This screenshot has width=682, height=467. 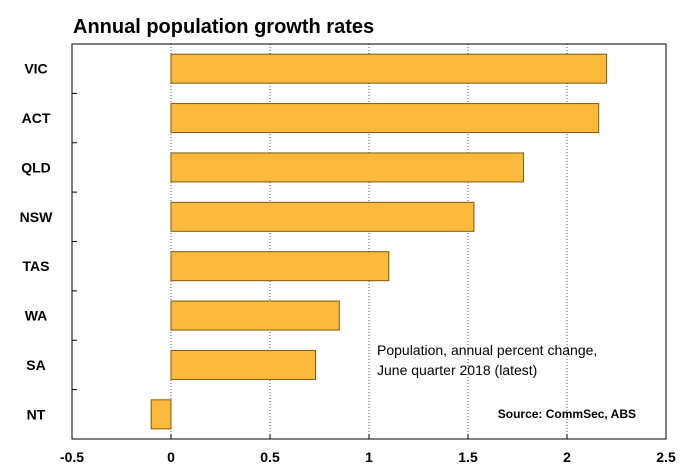 What do you see at coordinates (36, 414) in the screenshot?
I see `category-label-nt: NT` at bounding box center [36, 414].